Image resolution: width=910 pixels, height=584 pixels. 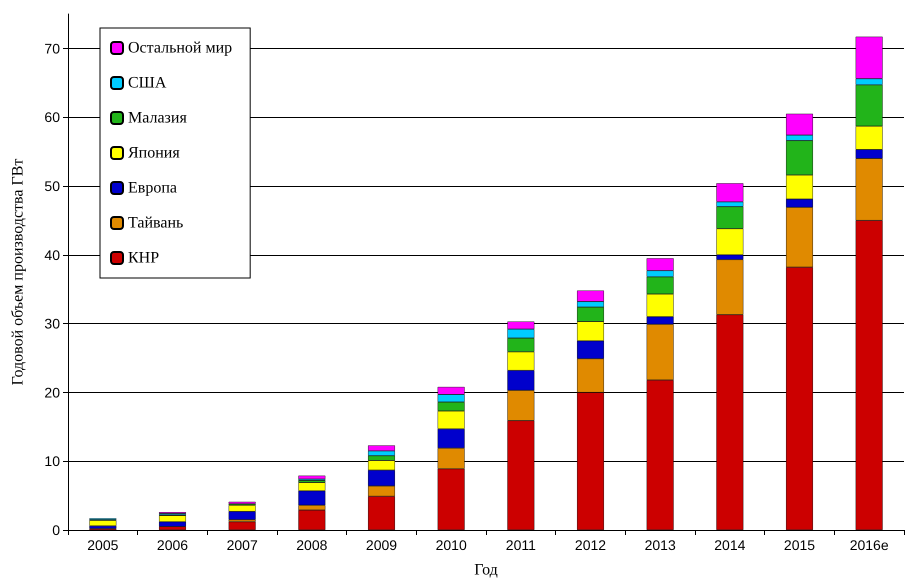 I want to click on y-tick-label: 50, so click(x=52, y=186).